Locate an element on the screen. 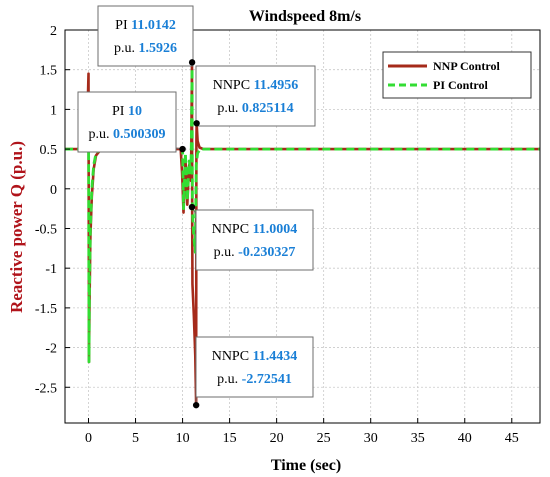 This screenshot has width=550, height=477. datatip-tip-nnpc-11-4434: NNPC 11.4434 p.u. -2.72541 is located at coordinates (253, 372).